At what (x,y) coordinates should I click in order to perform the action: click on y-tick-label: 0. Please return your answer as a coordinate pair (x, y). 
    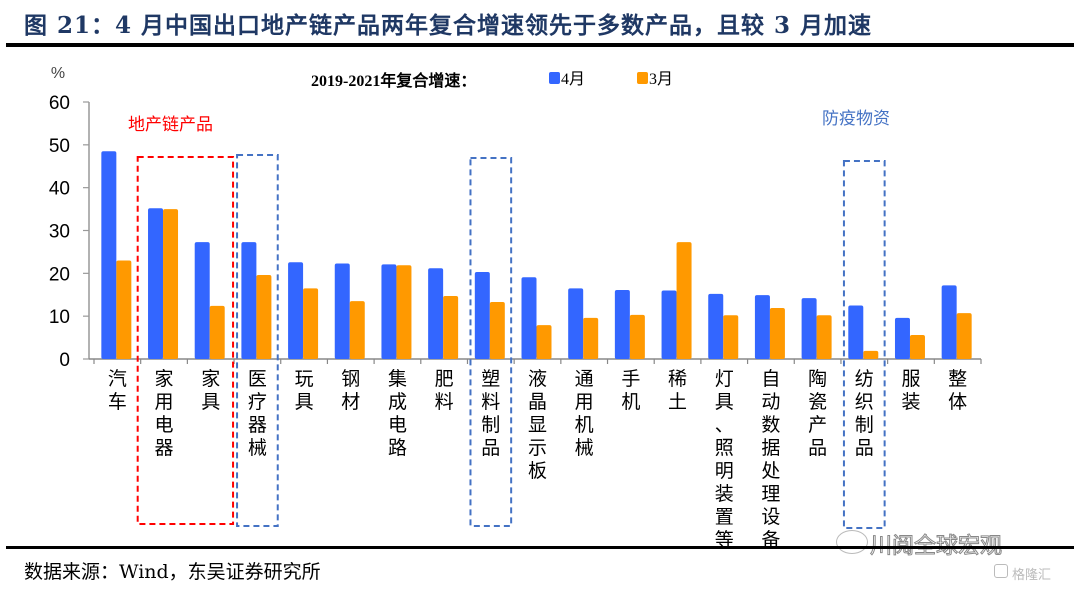
    Looking at the image, I should click on (64, 360).